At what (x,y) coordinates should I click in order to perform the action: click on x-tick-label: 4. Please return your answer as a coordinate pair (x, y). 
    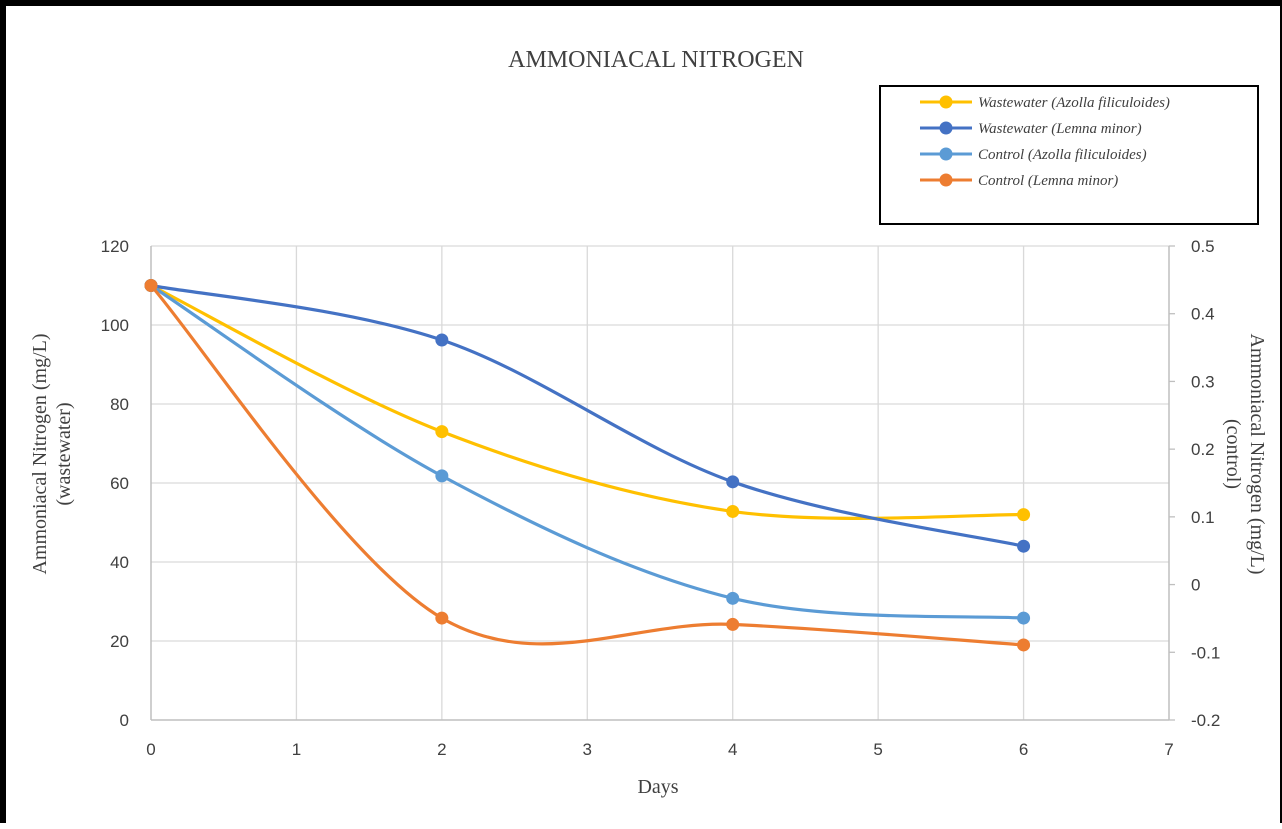
    Looking at the image, I should click on (732, 749).